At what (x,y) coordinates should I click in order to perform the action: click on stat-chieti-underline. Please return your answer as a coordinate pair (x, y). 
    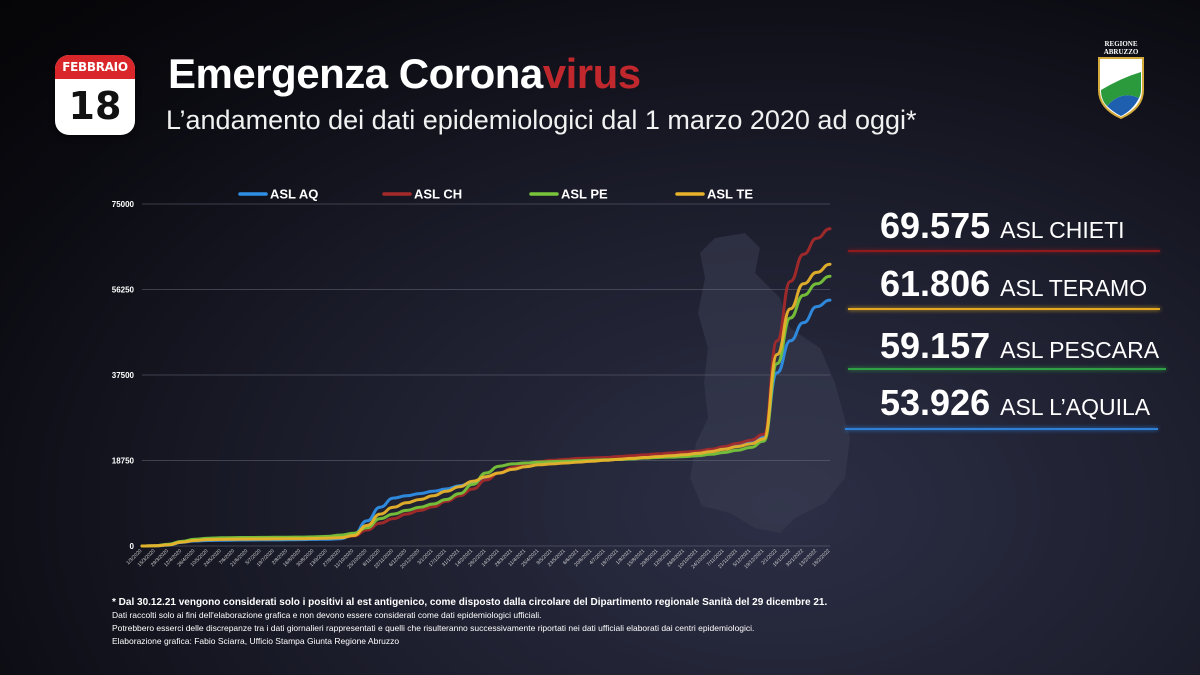
    Looking at the image, I should click on (1004, 251).